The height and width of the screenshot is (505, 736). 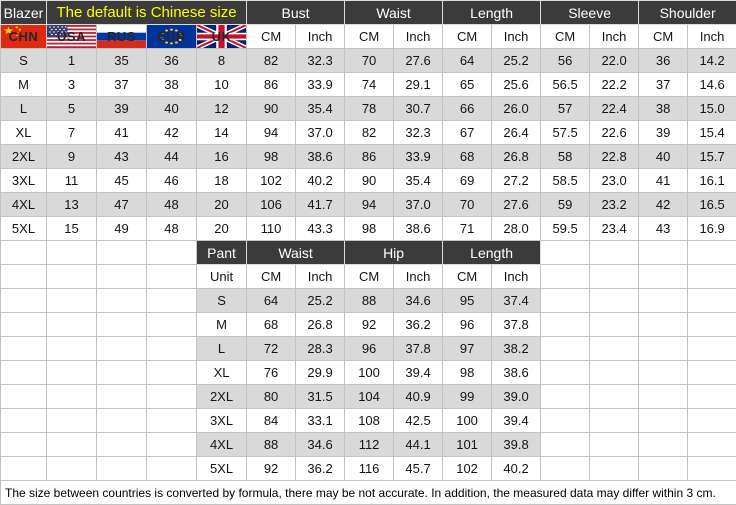 I want to click on country-code-eur: EUR, so click(x=171, y=36).